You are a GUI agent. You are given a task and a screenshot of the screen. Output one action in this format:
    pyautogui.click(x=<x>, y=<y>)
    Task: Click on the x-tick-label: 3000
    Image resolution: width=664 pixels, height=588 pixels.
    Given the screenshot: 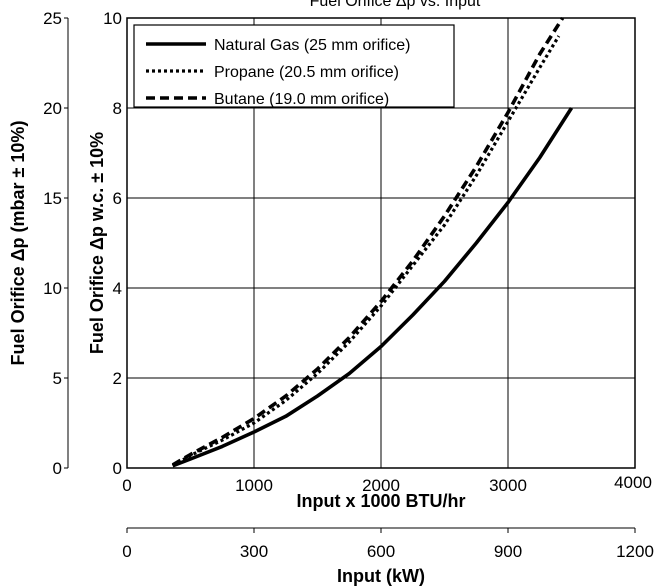 What is the action you would take?
    pyautogui.click(x=508, y=485)
    